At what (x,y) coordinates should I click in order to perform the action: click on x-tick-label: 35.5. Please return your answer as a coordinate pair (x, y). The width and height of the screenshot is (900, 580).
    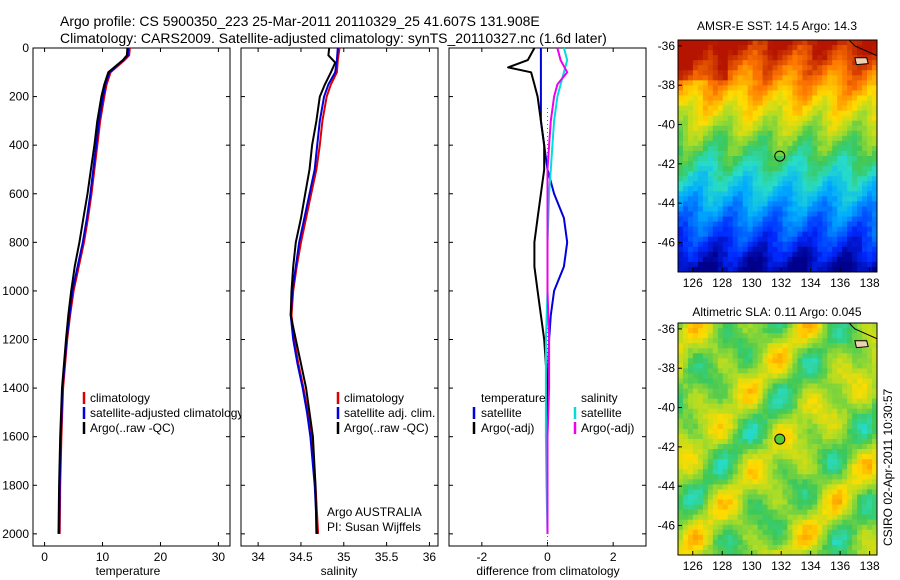
    Looking at the image, I should click on (387, 557).